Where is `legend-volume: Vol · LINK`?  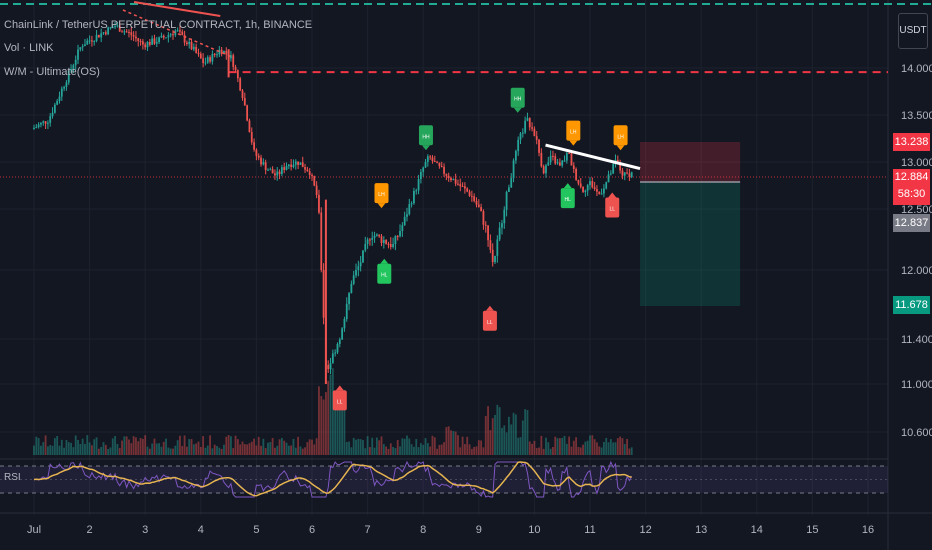
legend-volume: Vol · LINK is located at coordinates (29, 48).